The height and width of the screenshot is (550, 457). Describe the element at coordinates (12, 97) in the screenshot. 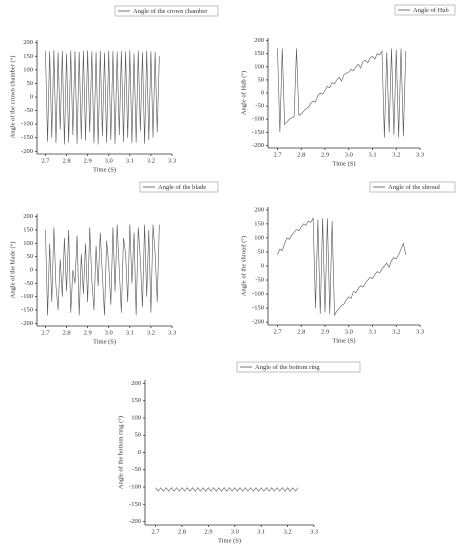

I see `y-axis-label: Angle of the crown chamber (°)` at that location.